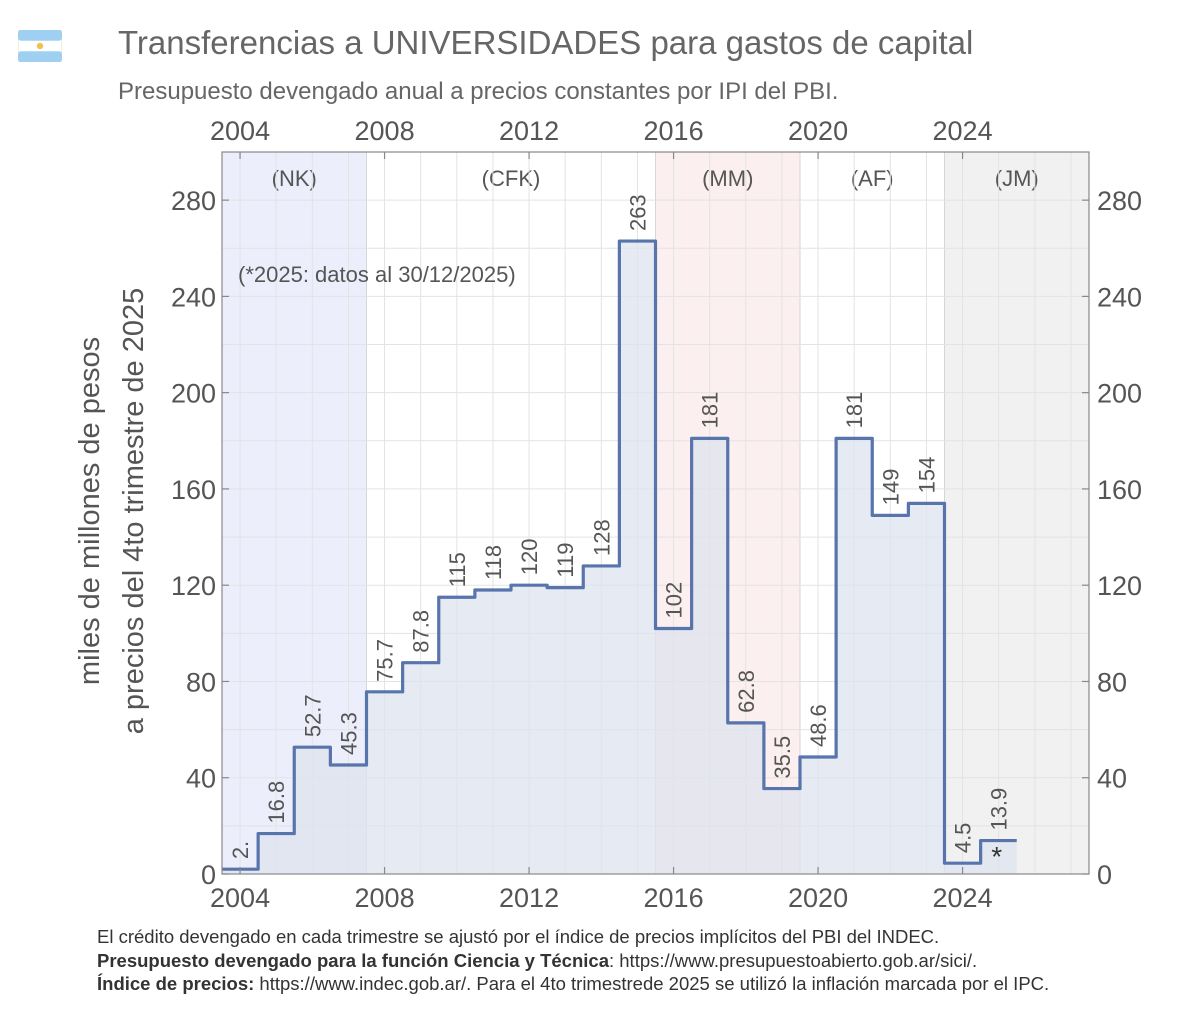 The image size is (1200, 1017). What do you see at coordinates (963, 838) in the screenshot?
I see `data-label: 4.5` at bounding box center [963, 838].